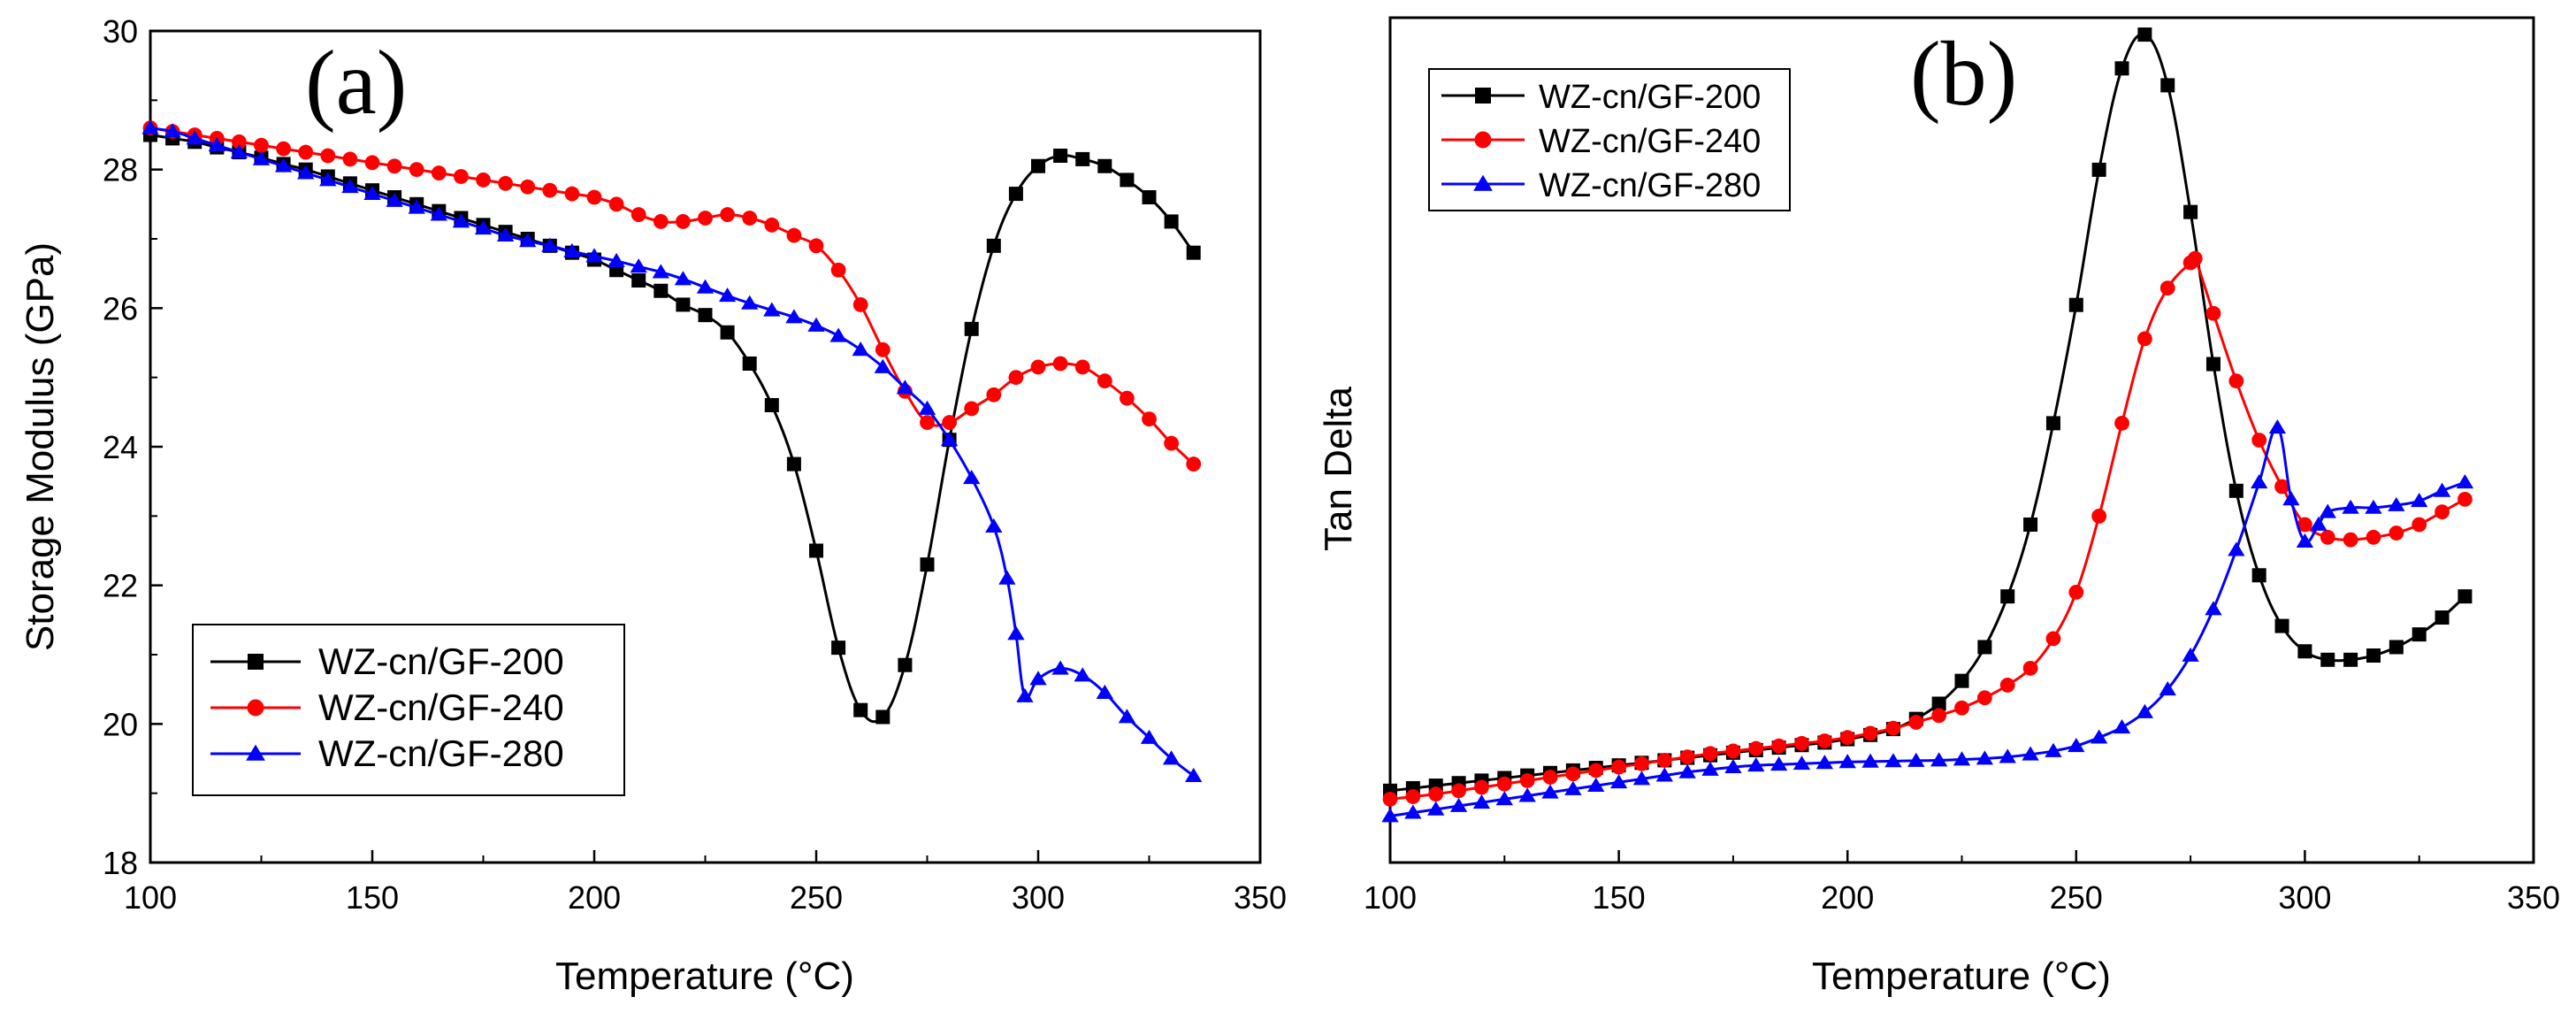 This screenshot has height=1020, width=2576. Describe the element at coordinates (1483, 140) in the screenshot. I see `legend-marker` at that location.